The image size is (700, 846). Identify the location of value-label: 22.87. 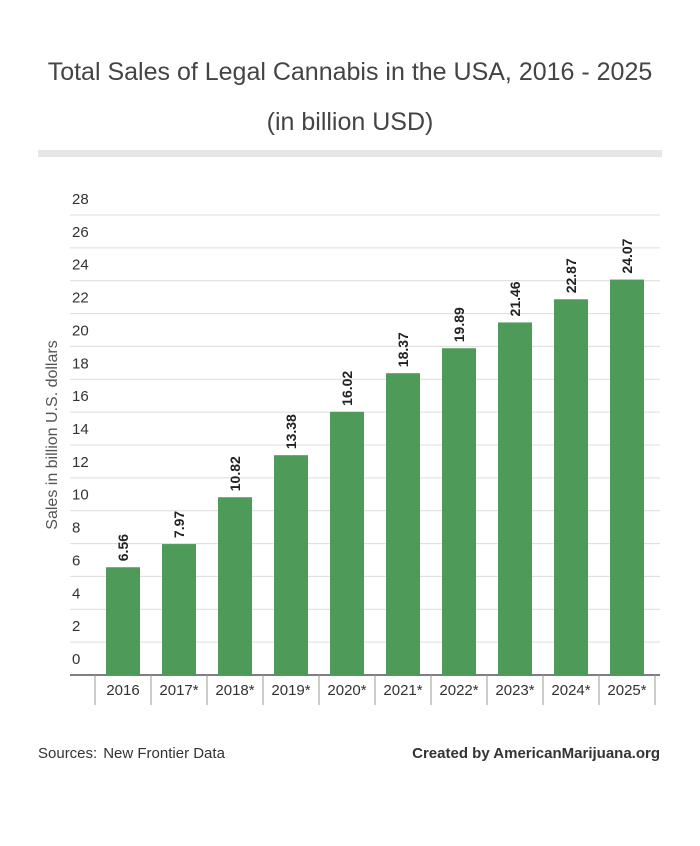
(571, 275).